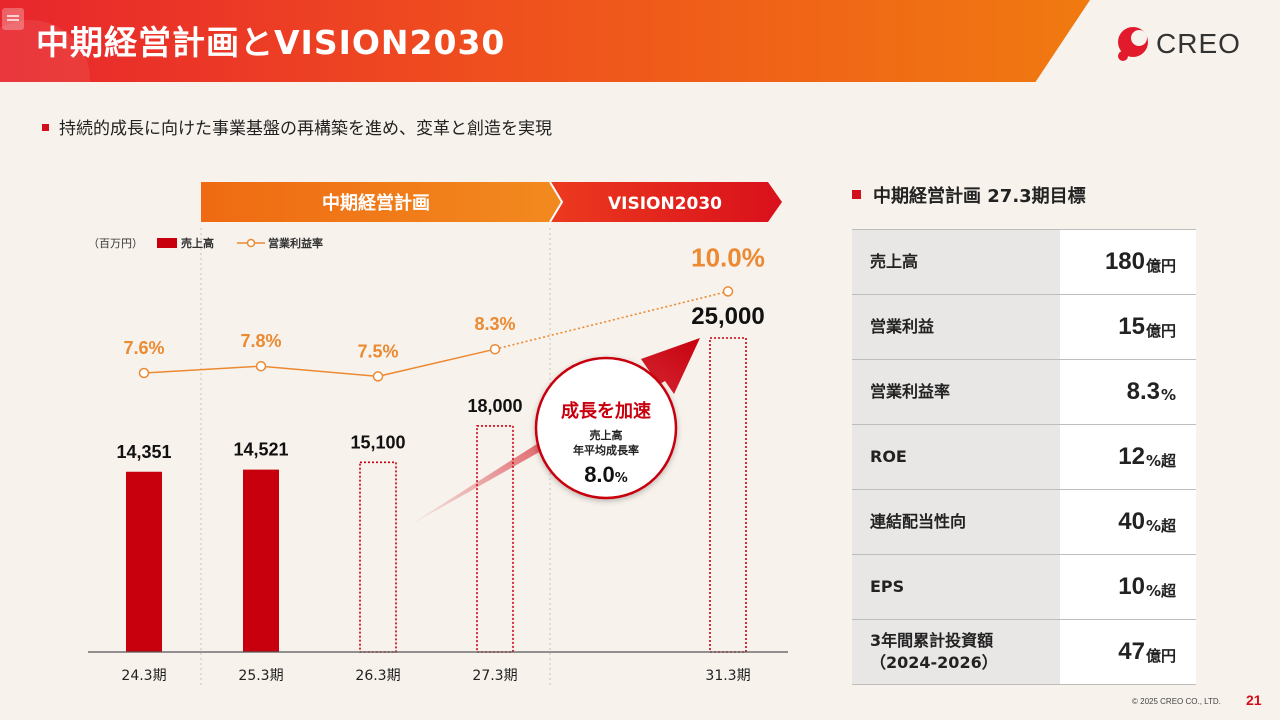 The height and width of the screenshot is (720, 1280). Describe the element at coordinates (956, 327) in the screenshot. I see `kpi-label: 営業利益` at that location.